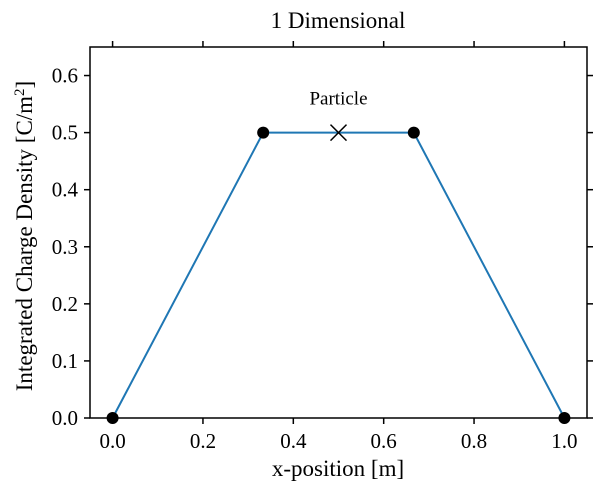  I want to click on particle-marker-stroke, so click(338, 133).